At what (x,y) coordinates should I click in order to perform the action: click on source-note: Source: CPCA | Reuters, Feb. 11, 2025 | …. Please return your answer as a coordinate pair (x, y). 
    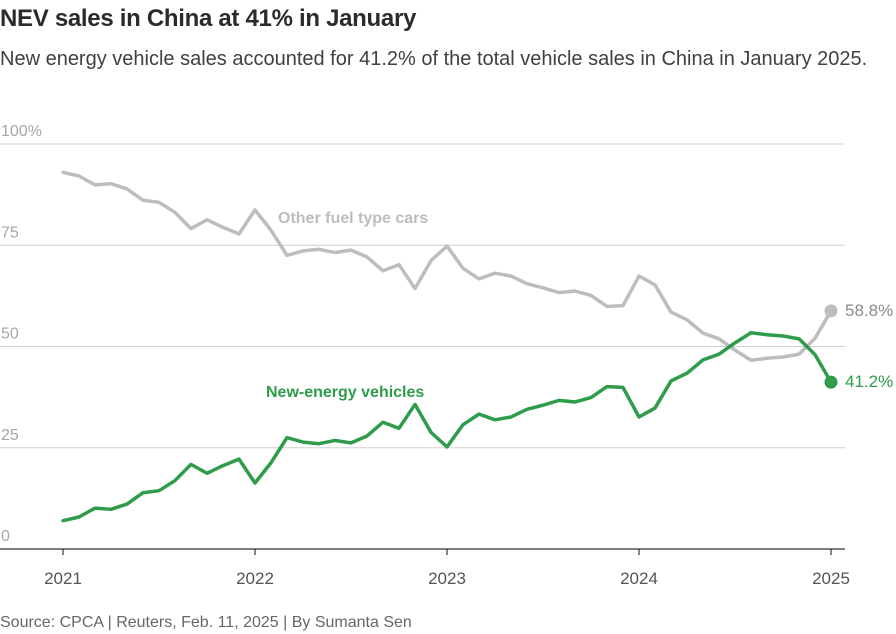
    Looking at the image, I should click on (206, 622).